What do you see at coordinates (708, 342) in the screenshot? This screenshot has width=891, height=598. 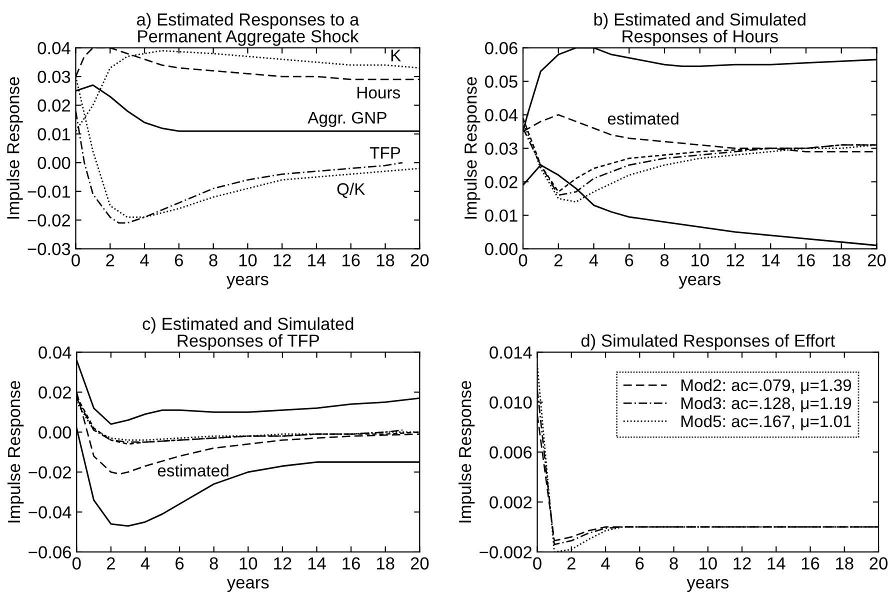 I see `chart-title: d) Simulated Responses of Effort` at bounding box center [708, 342].